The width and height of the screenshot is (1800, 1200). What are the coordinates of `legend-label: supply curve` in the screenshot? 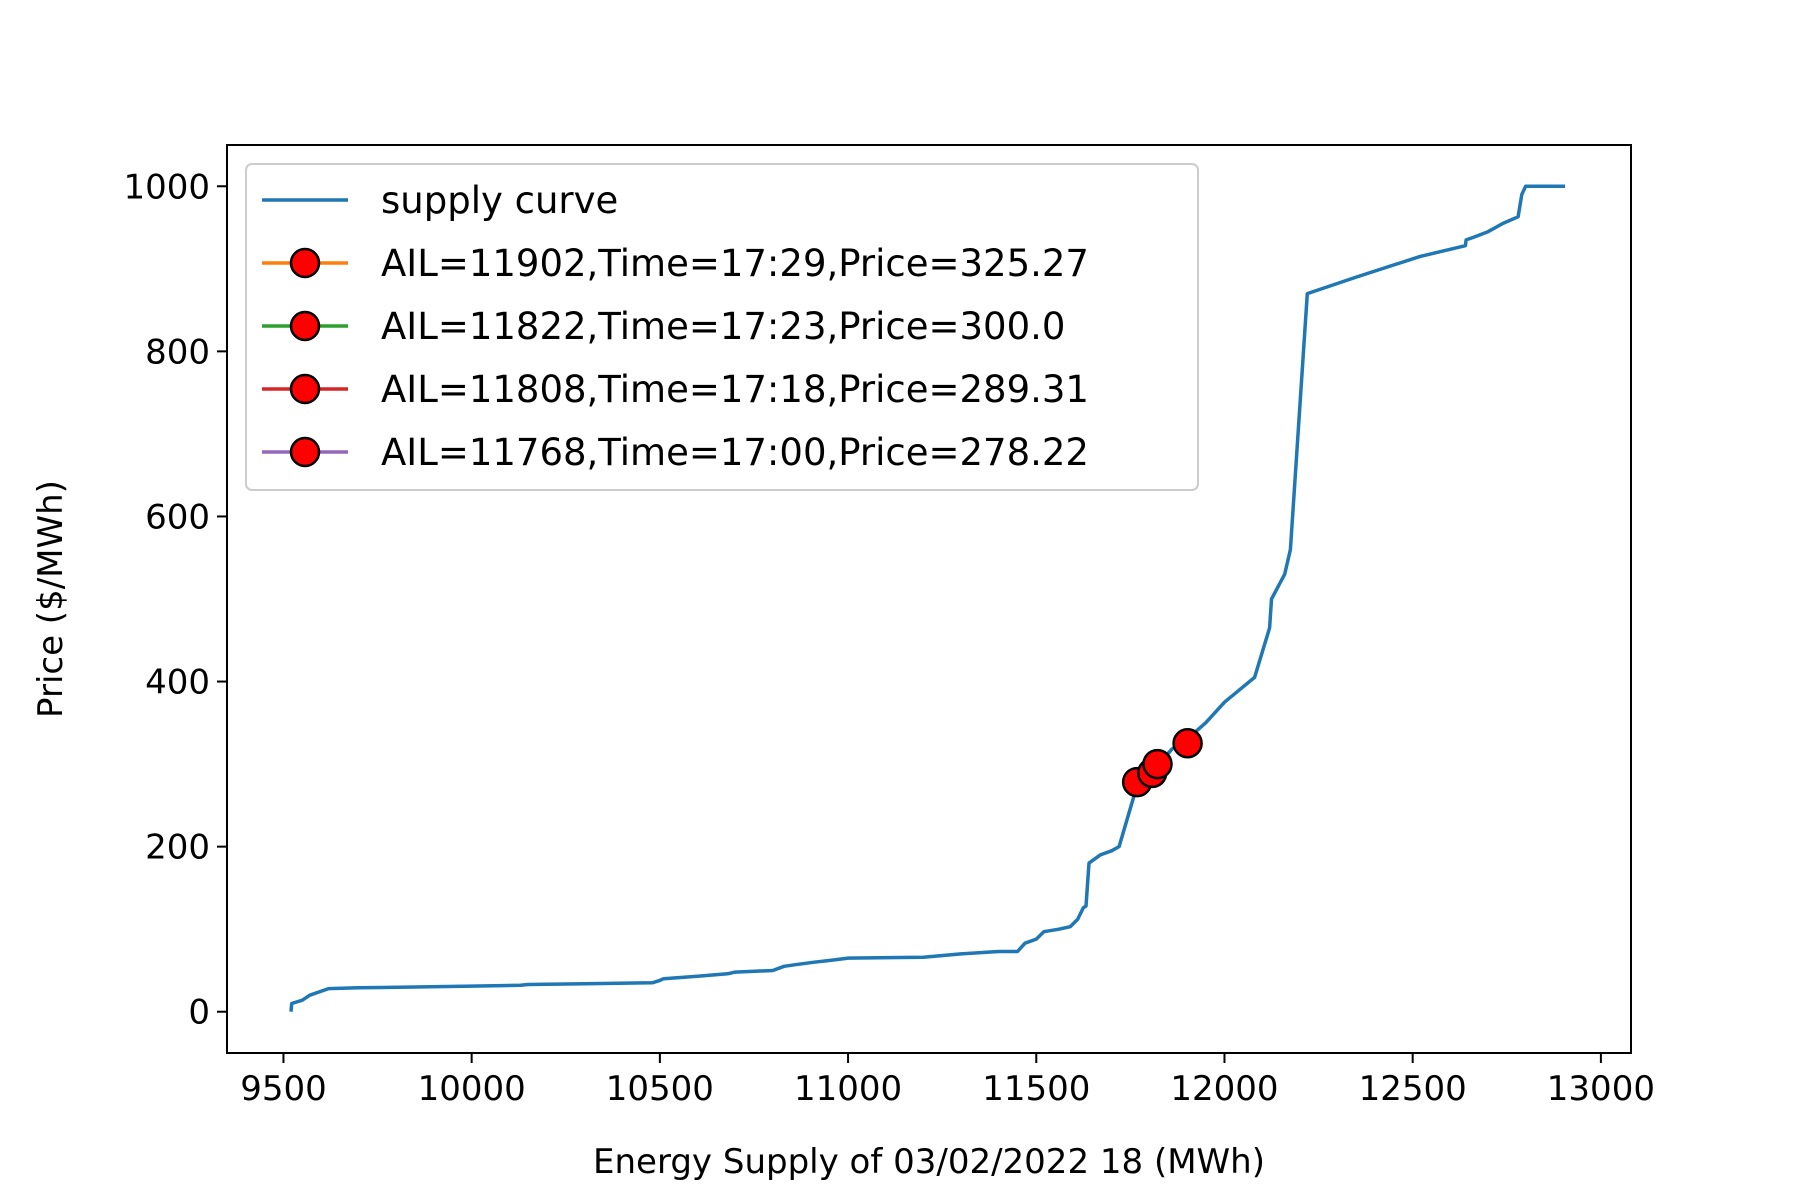 It's located at (499, 200).